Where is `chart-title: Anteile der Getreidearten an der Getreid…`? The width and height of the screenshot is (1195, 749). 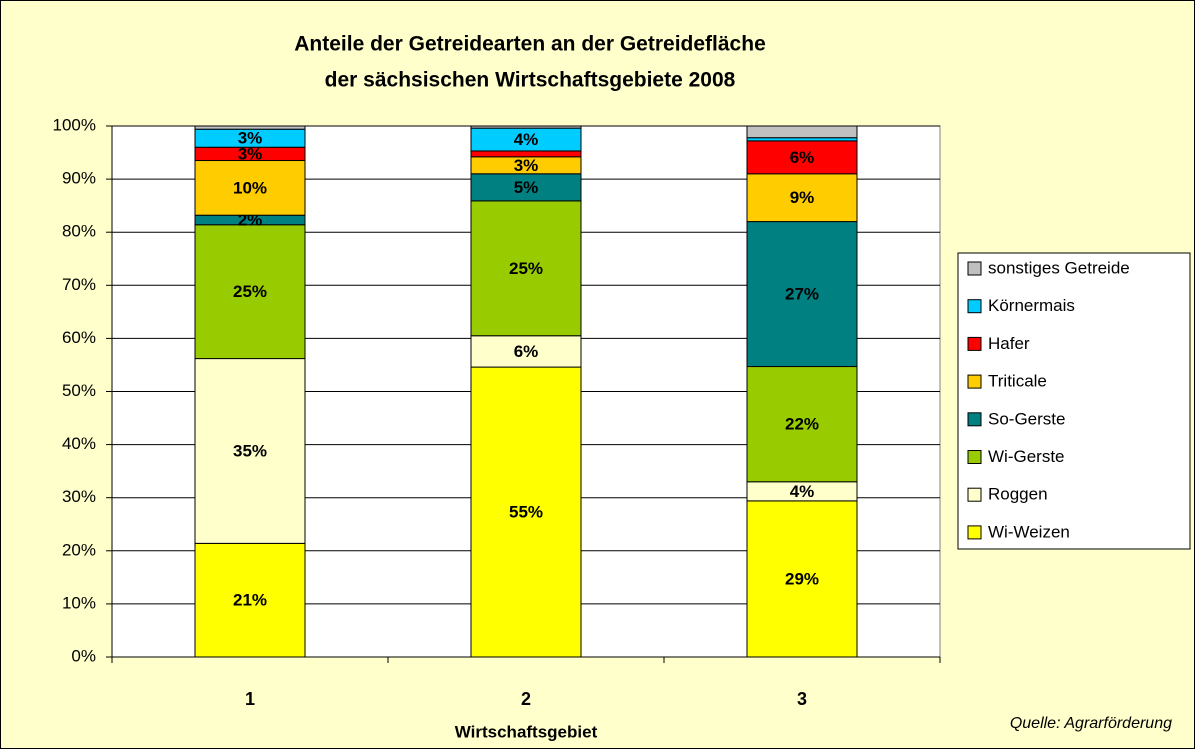 chart-title: Anteile der Getreidearten an der Getreid… is located at coordinates (530, 44).